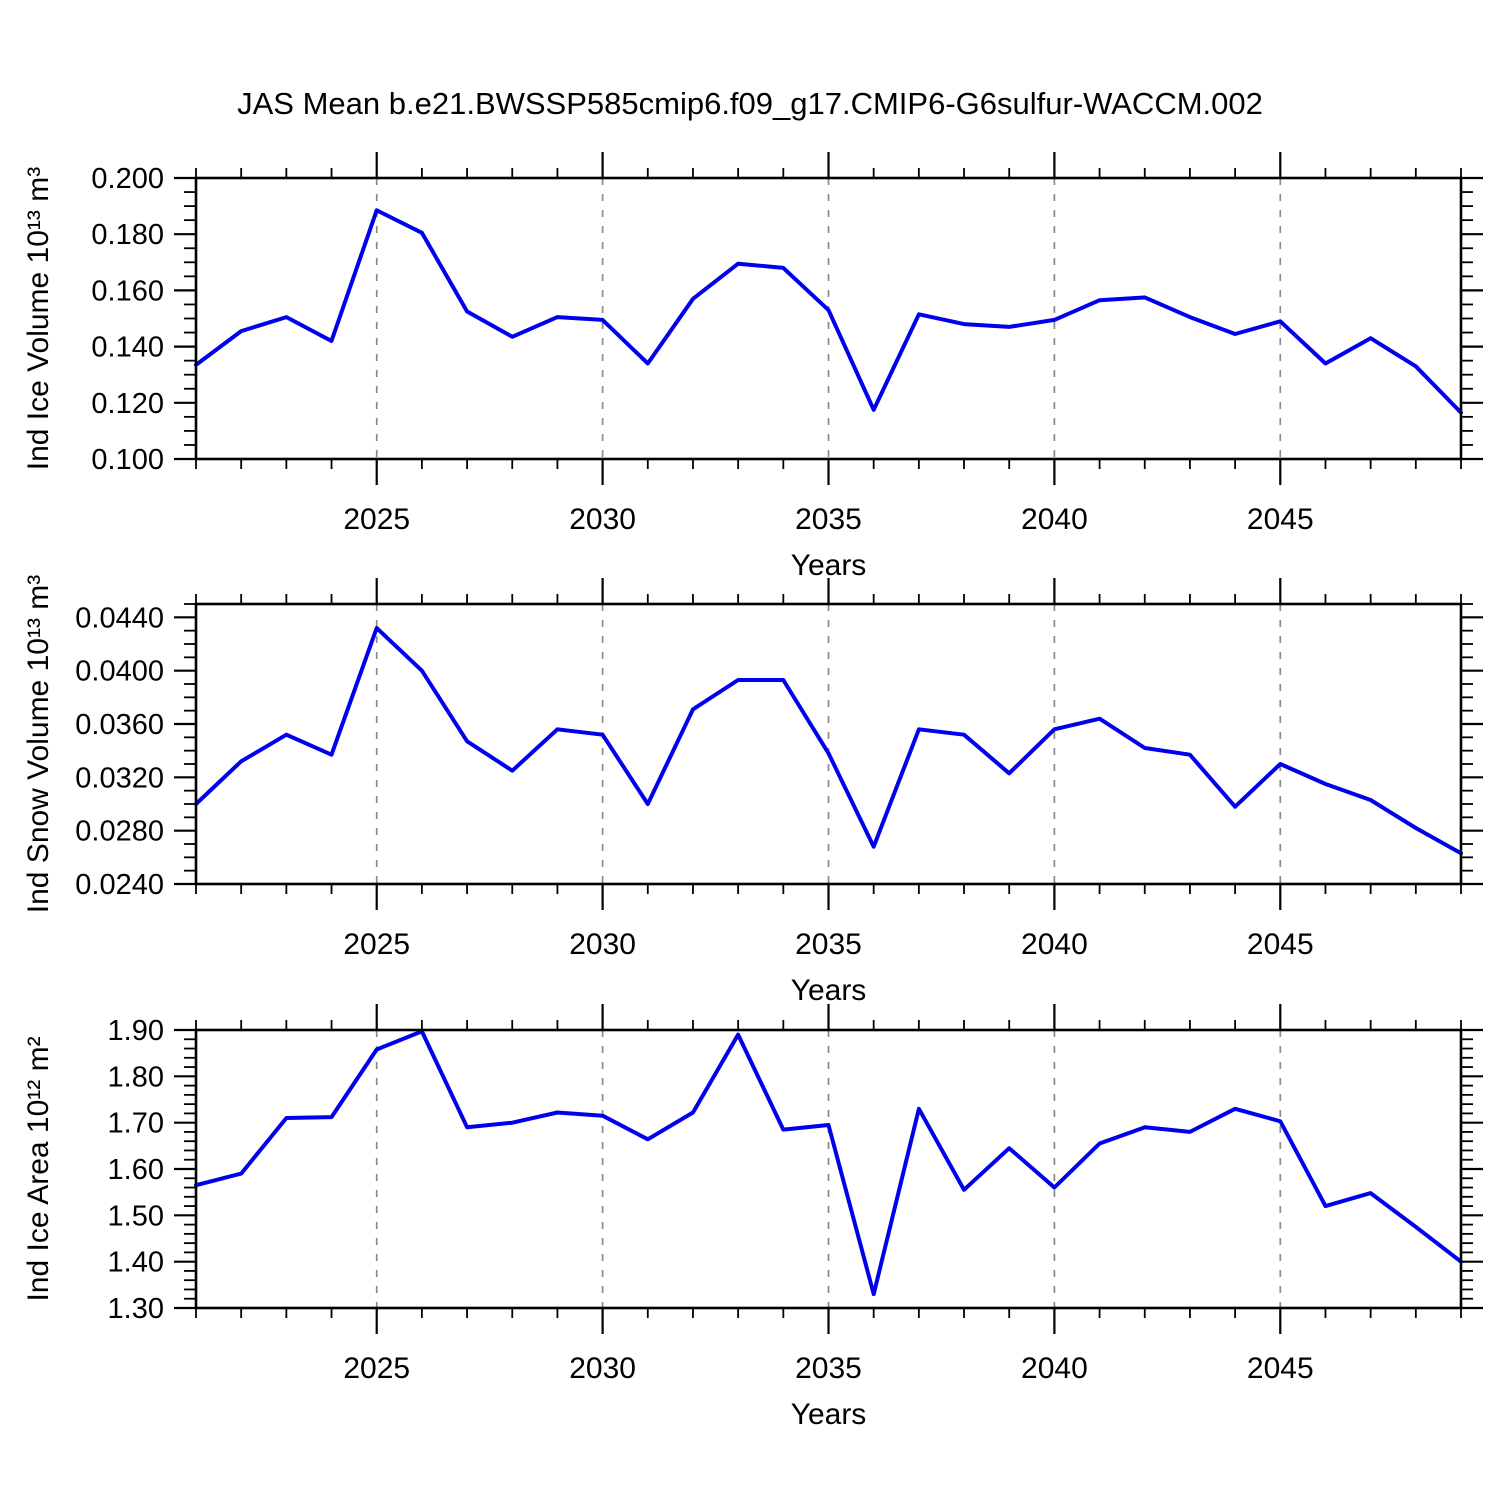 This screenshot has height=1500, width=1500. I want to click on y-tick-label: 0.160, so click(127, 291).